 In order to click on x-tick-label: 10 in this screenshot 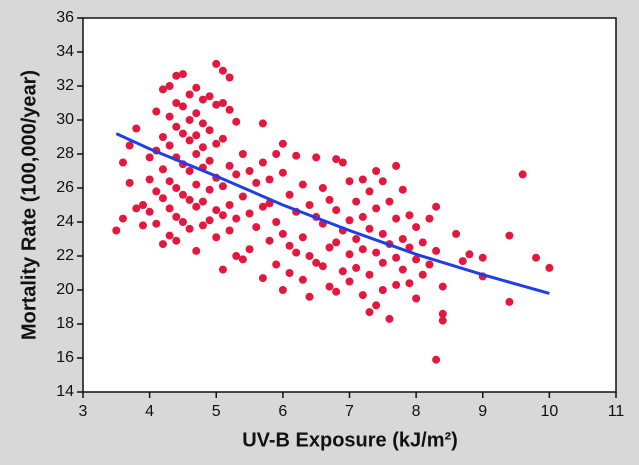, I will do `click(549, 411)`.